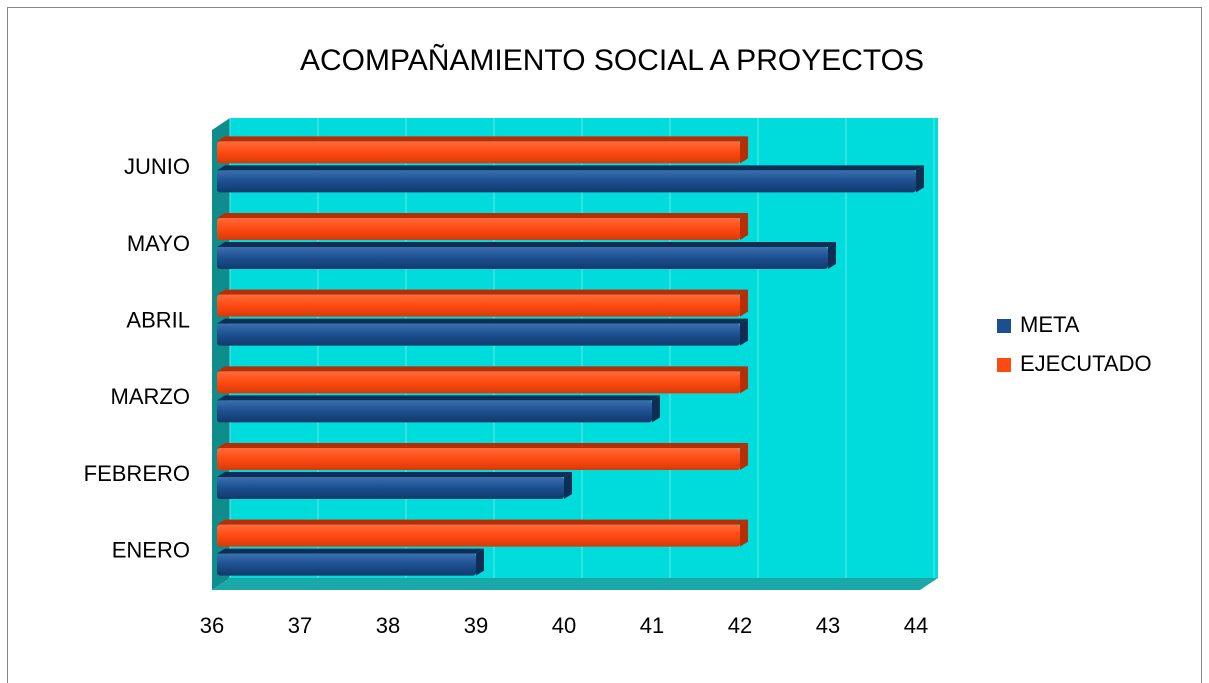 The width and height of the screenshot is (1209, 683). Describe the element at coordinates (476, 625) in the screenshot. I see `x-tick-label: 39` at that location.